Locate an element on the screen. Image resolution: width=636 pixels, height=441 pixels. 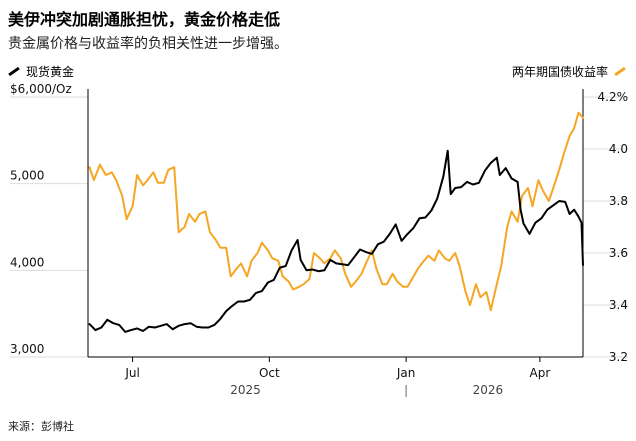
right-tick-label: 3.6 is located at coordinates (618, 253).